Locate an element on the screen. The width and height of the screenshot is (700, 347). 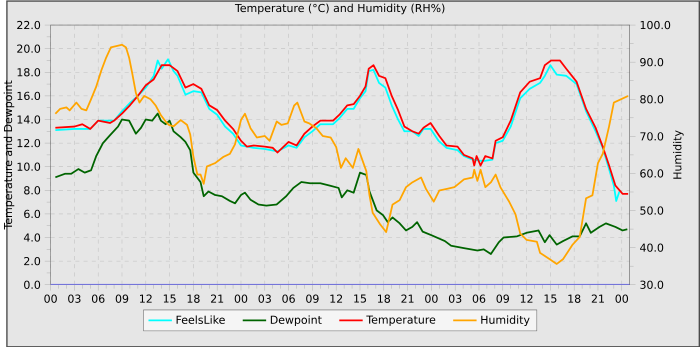
y2-tick-label: 30.0 is located at coordinates (652, 284).